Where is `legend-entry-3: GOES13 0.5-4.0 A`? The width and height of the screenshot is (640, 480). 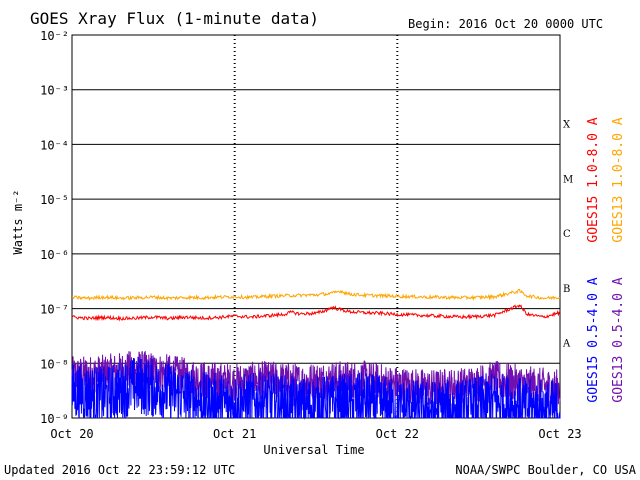
legend-entry-3: GOES13 0.5-4.0 A is located at coordinates (618, 339).